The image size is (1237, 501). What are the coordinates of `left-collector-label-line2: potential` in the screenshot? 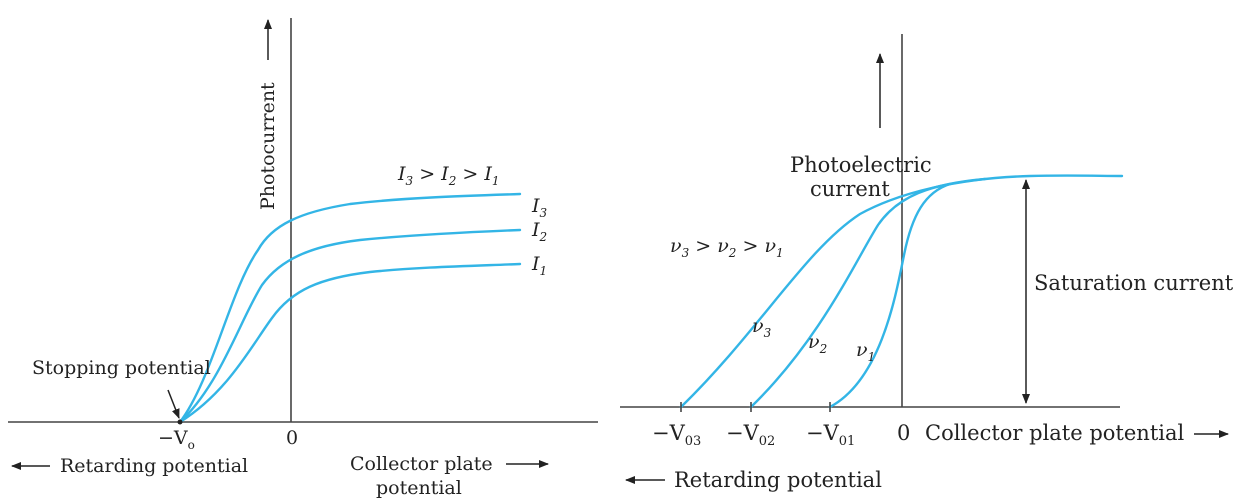 It's located at (419, 488).